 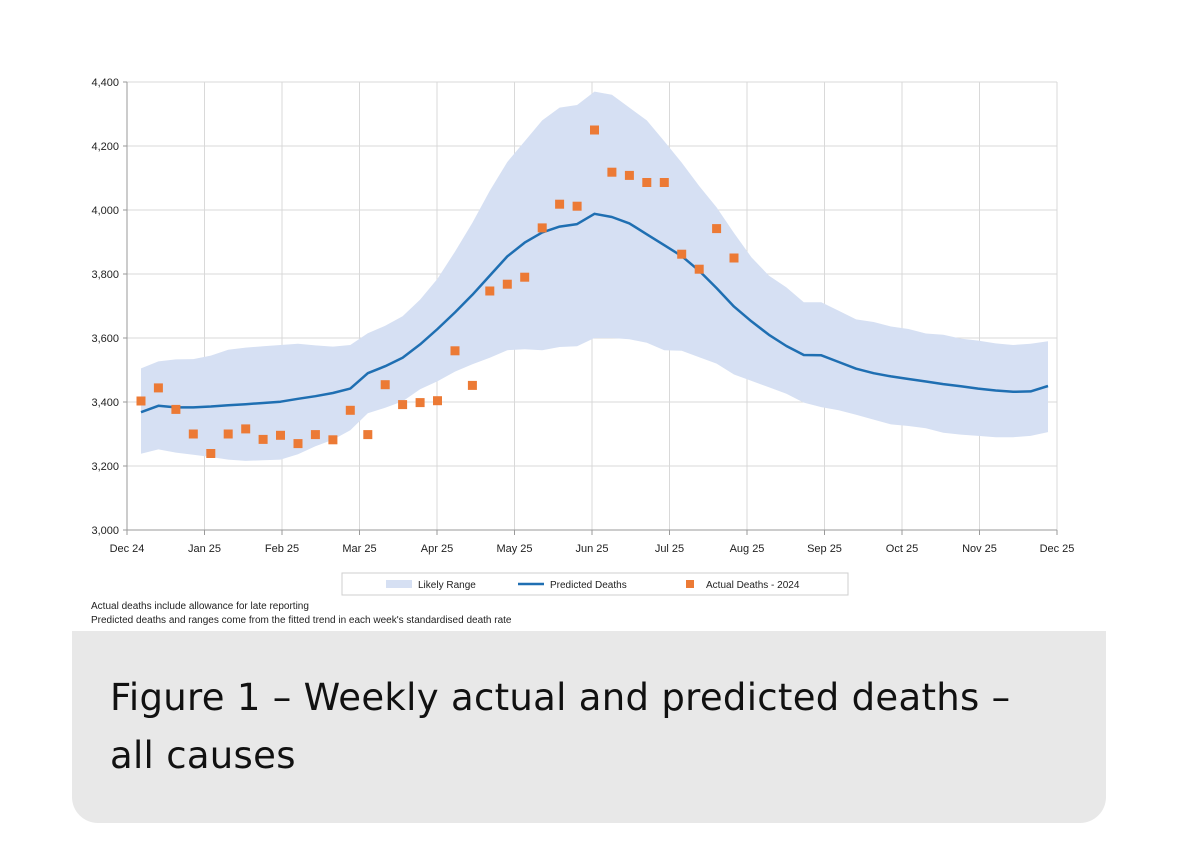 What do you see at coordinates (105, 403) in the screenshot?
I see `y-tick-label: 3,400` at bounding box center [105, 403].